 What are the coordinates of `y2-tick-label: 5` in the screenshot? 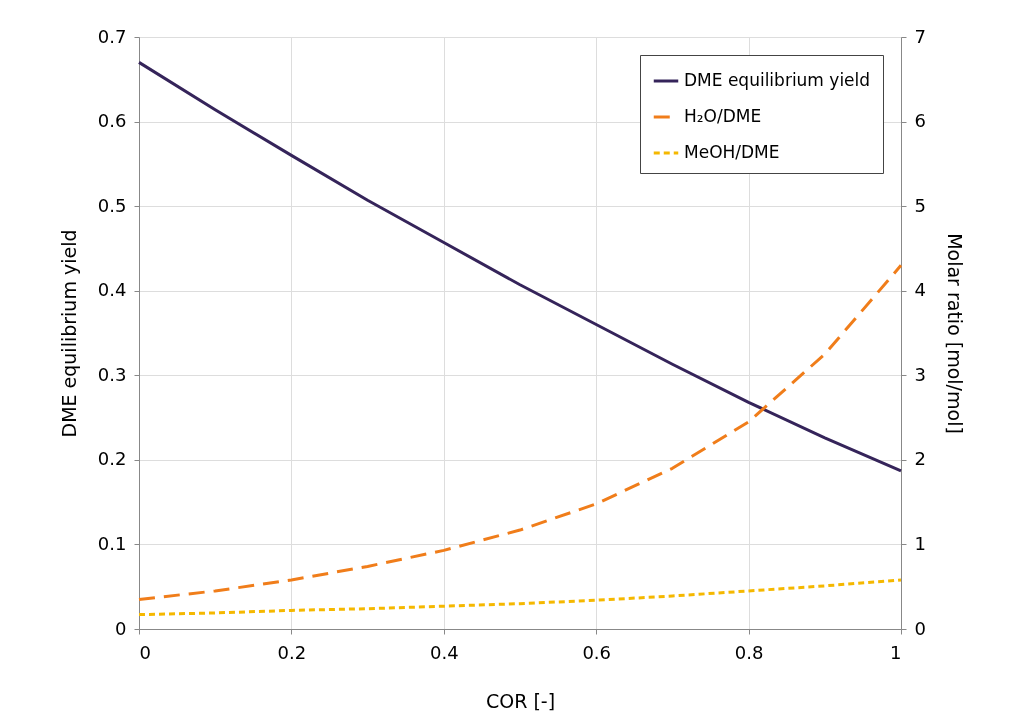 It's located at (920, 205).